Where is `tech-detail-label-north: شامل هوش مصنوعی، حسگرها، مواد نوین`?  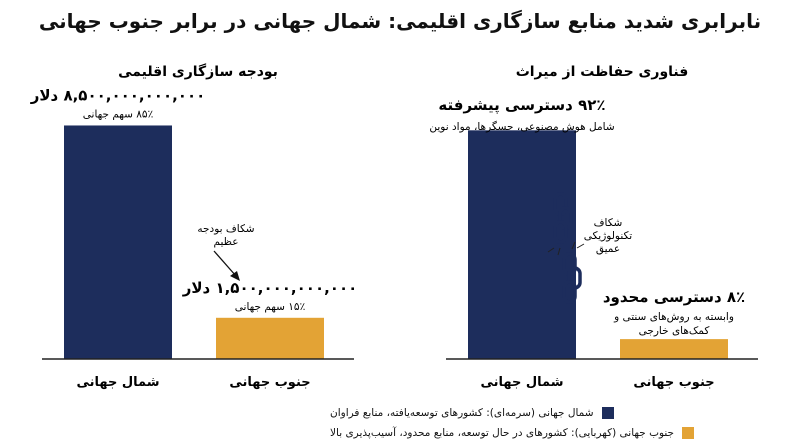
tech-detail-label-north: شامل هوش مصنوعی، حسگرها، مواد نوین is located at coordinates (521, 126).